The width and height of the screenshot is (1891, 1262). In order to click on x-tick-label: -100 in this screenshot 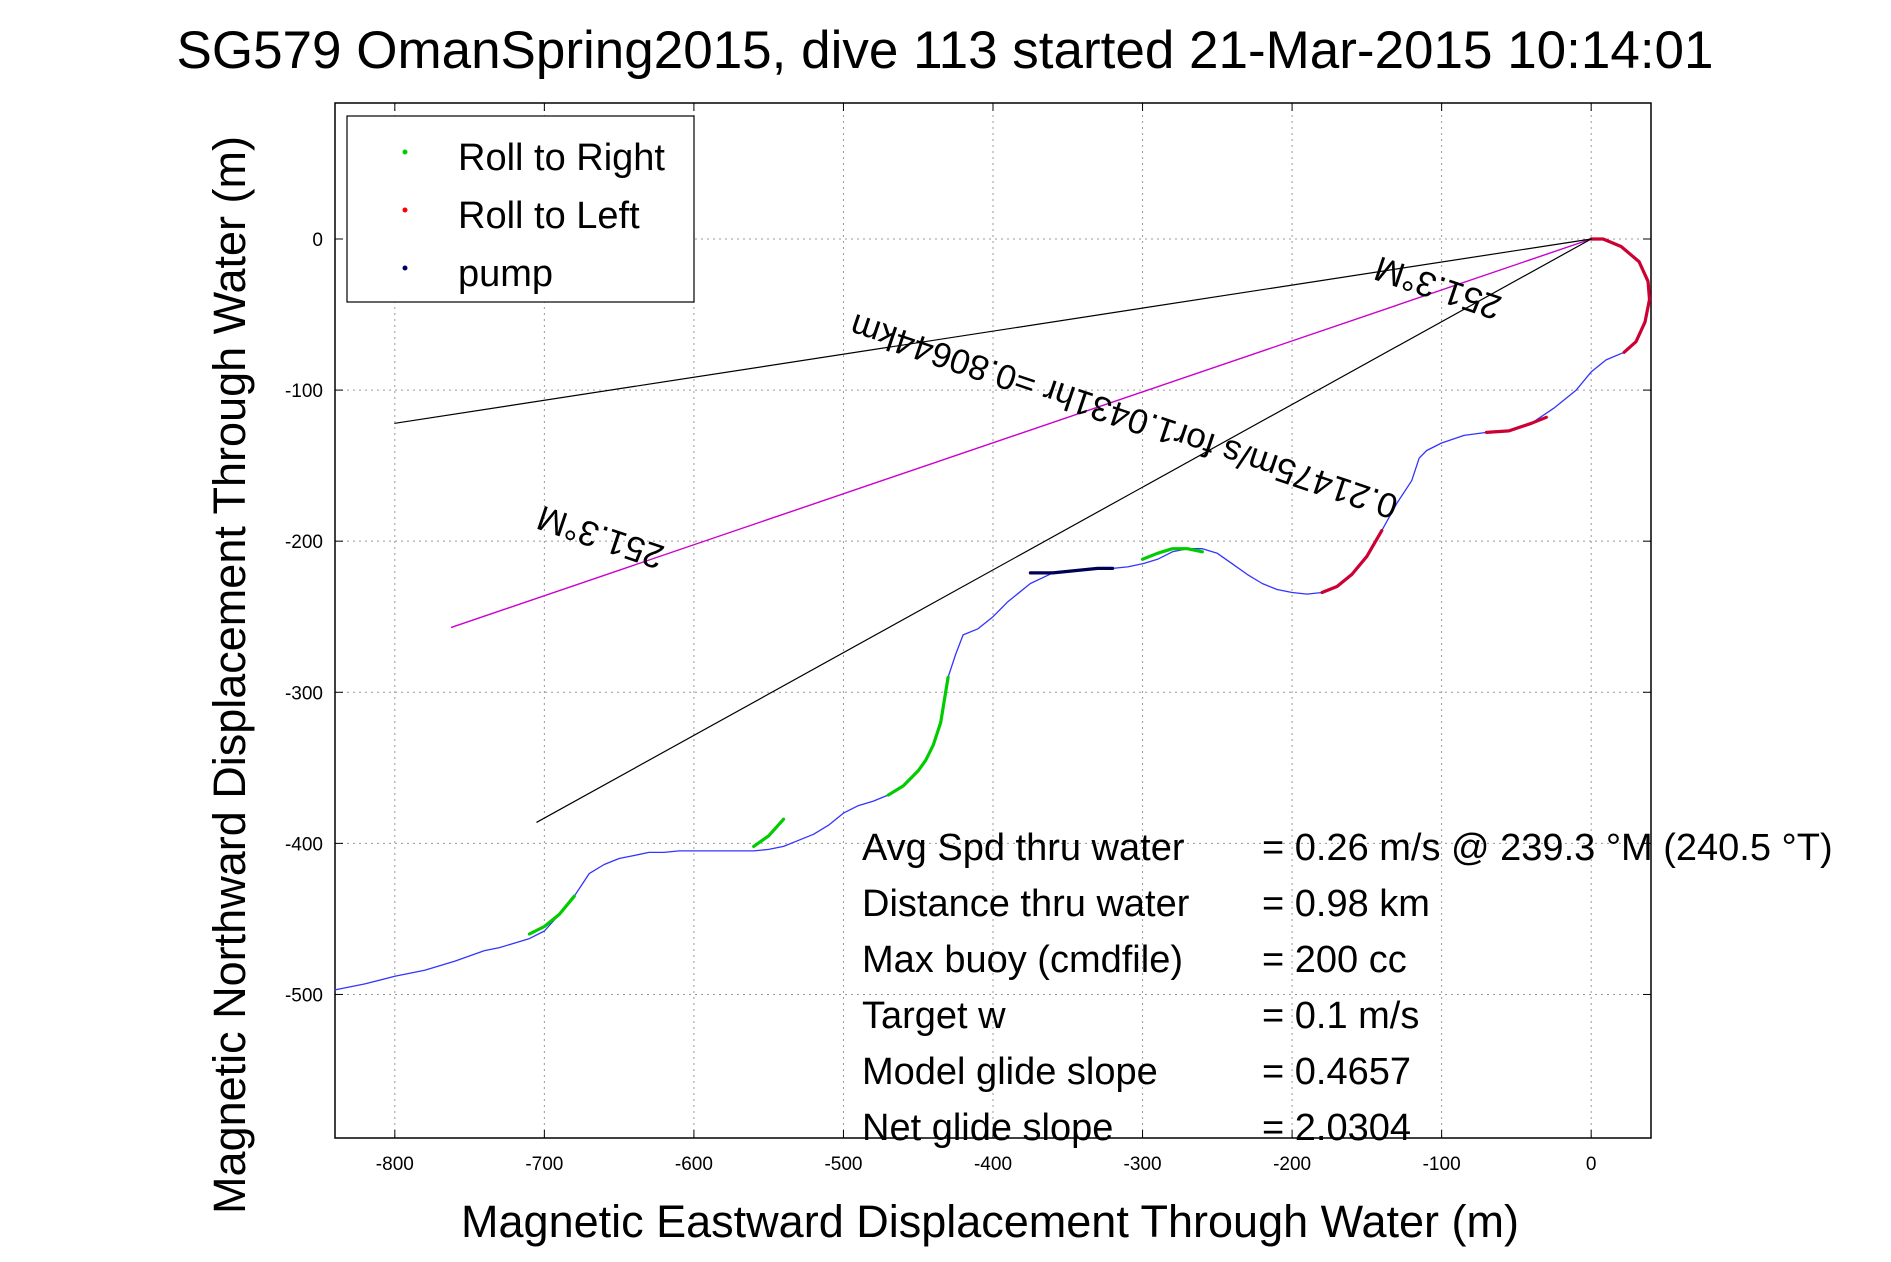, I will do `click(1442, 1164)`.